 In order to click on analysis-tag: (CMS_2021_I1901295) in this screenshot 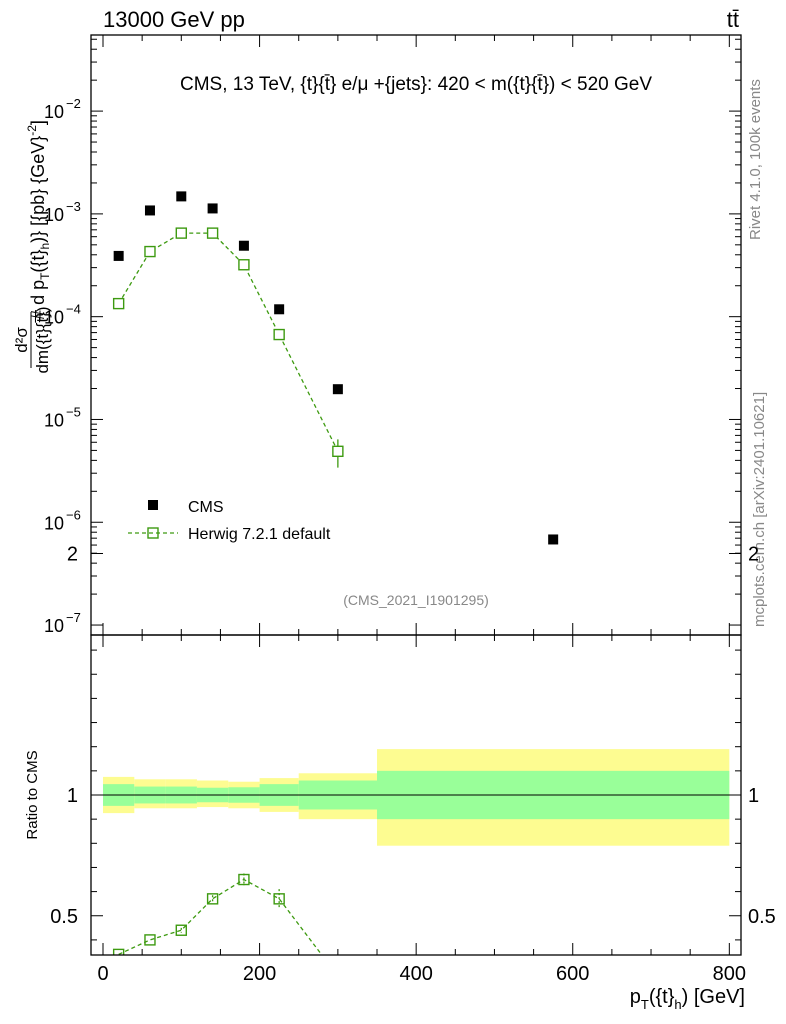, I will do `click(416, 600)`.